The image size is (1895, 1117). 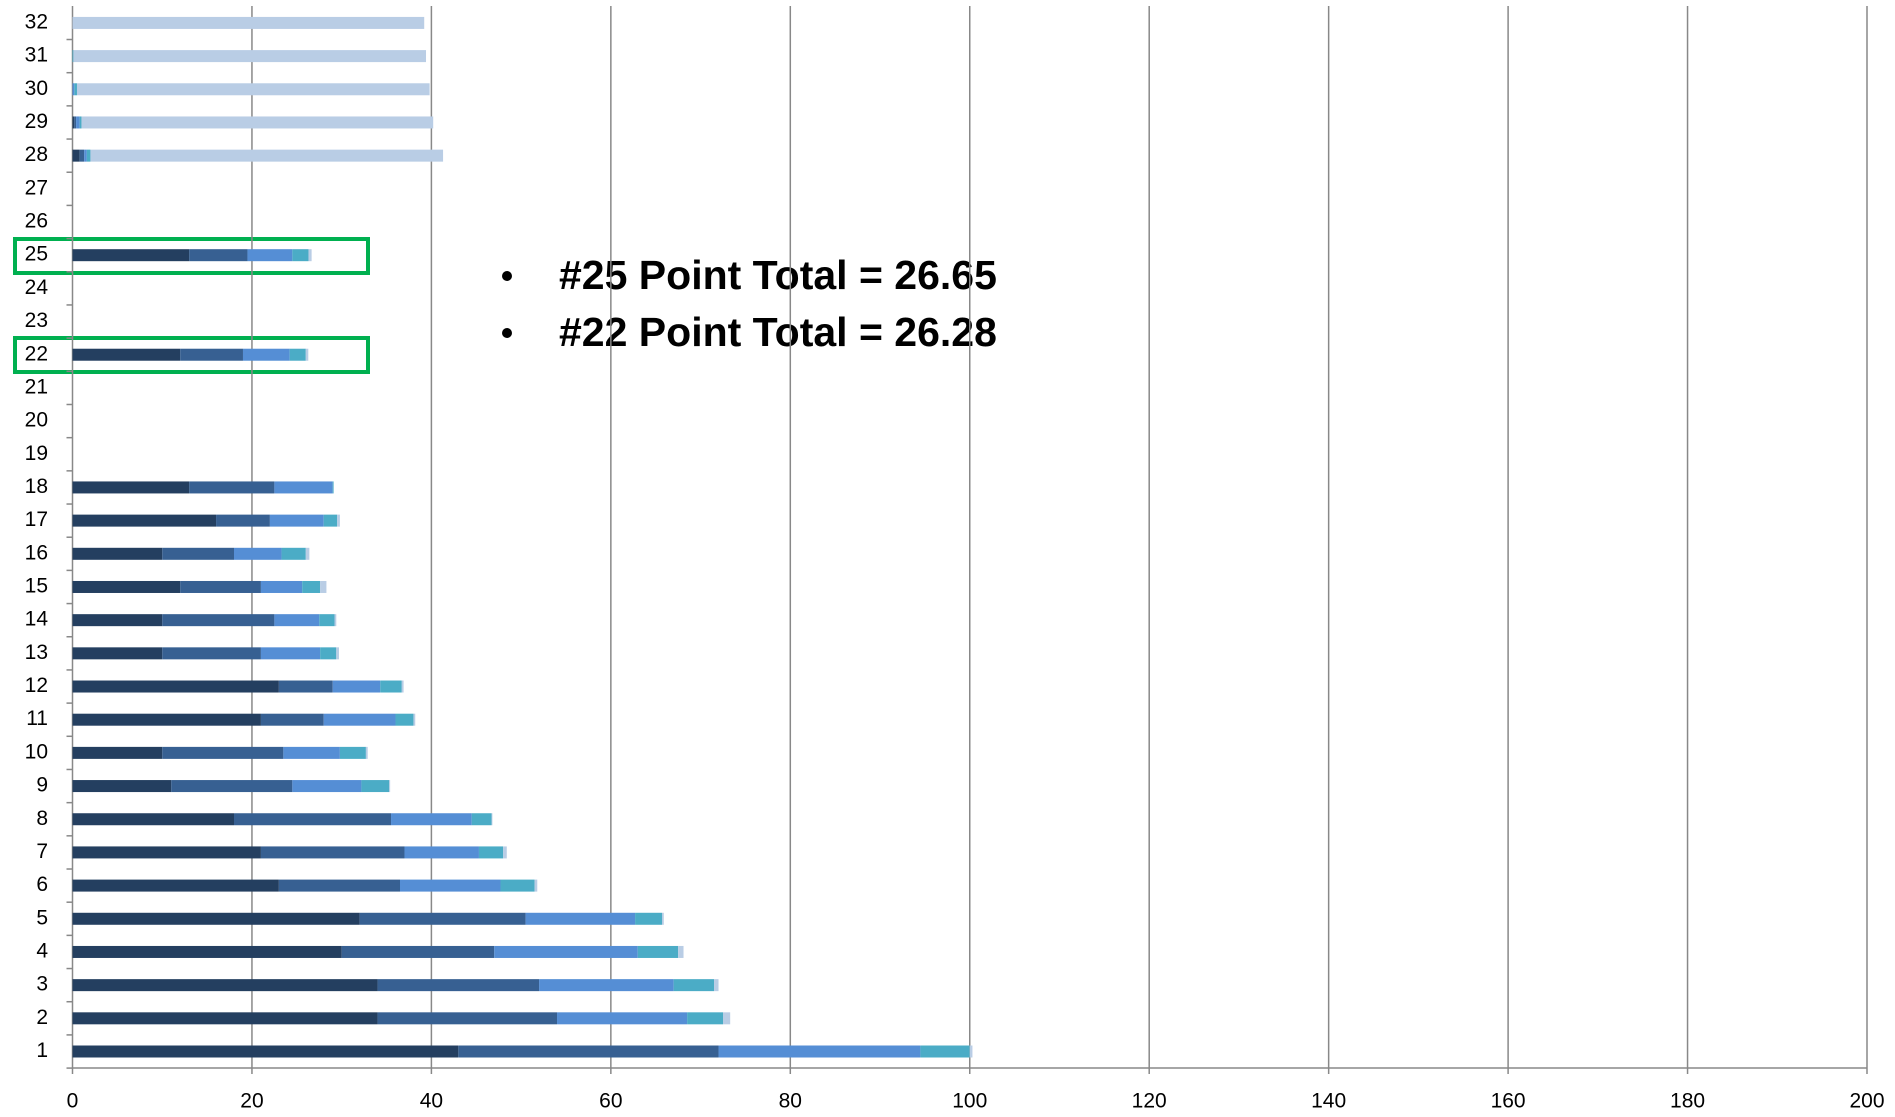 I want to click on y-tick-label: 26, so click(x=36, y=221).